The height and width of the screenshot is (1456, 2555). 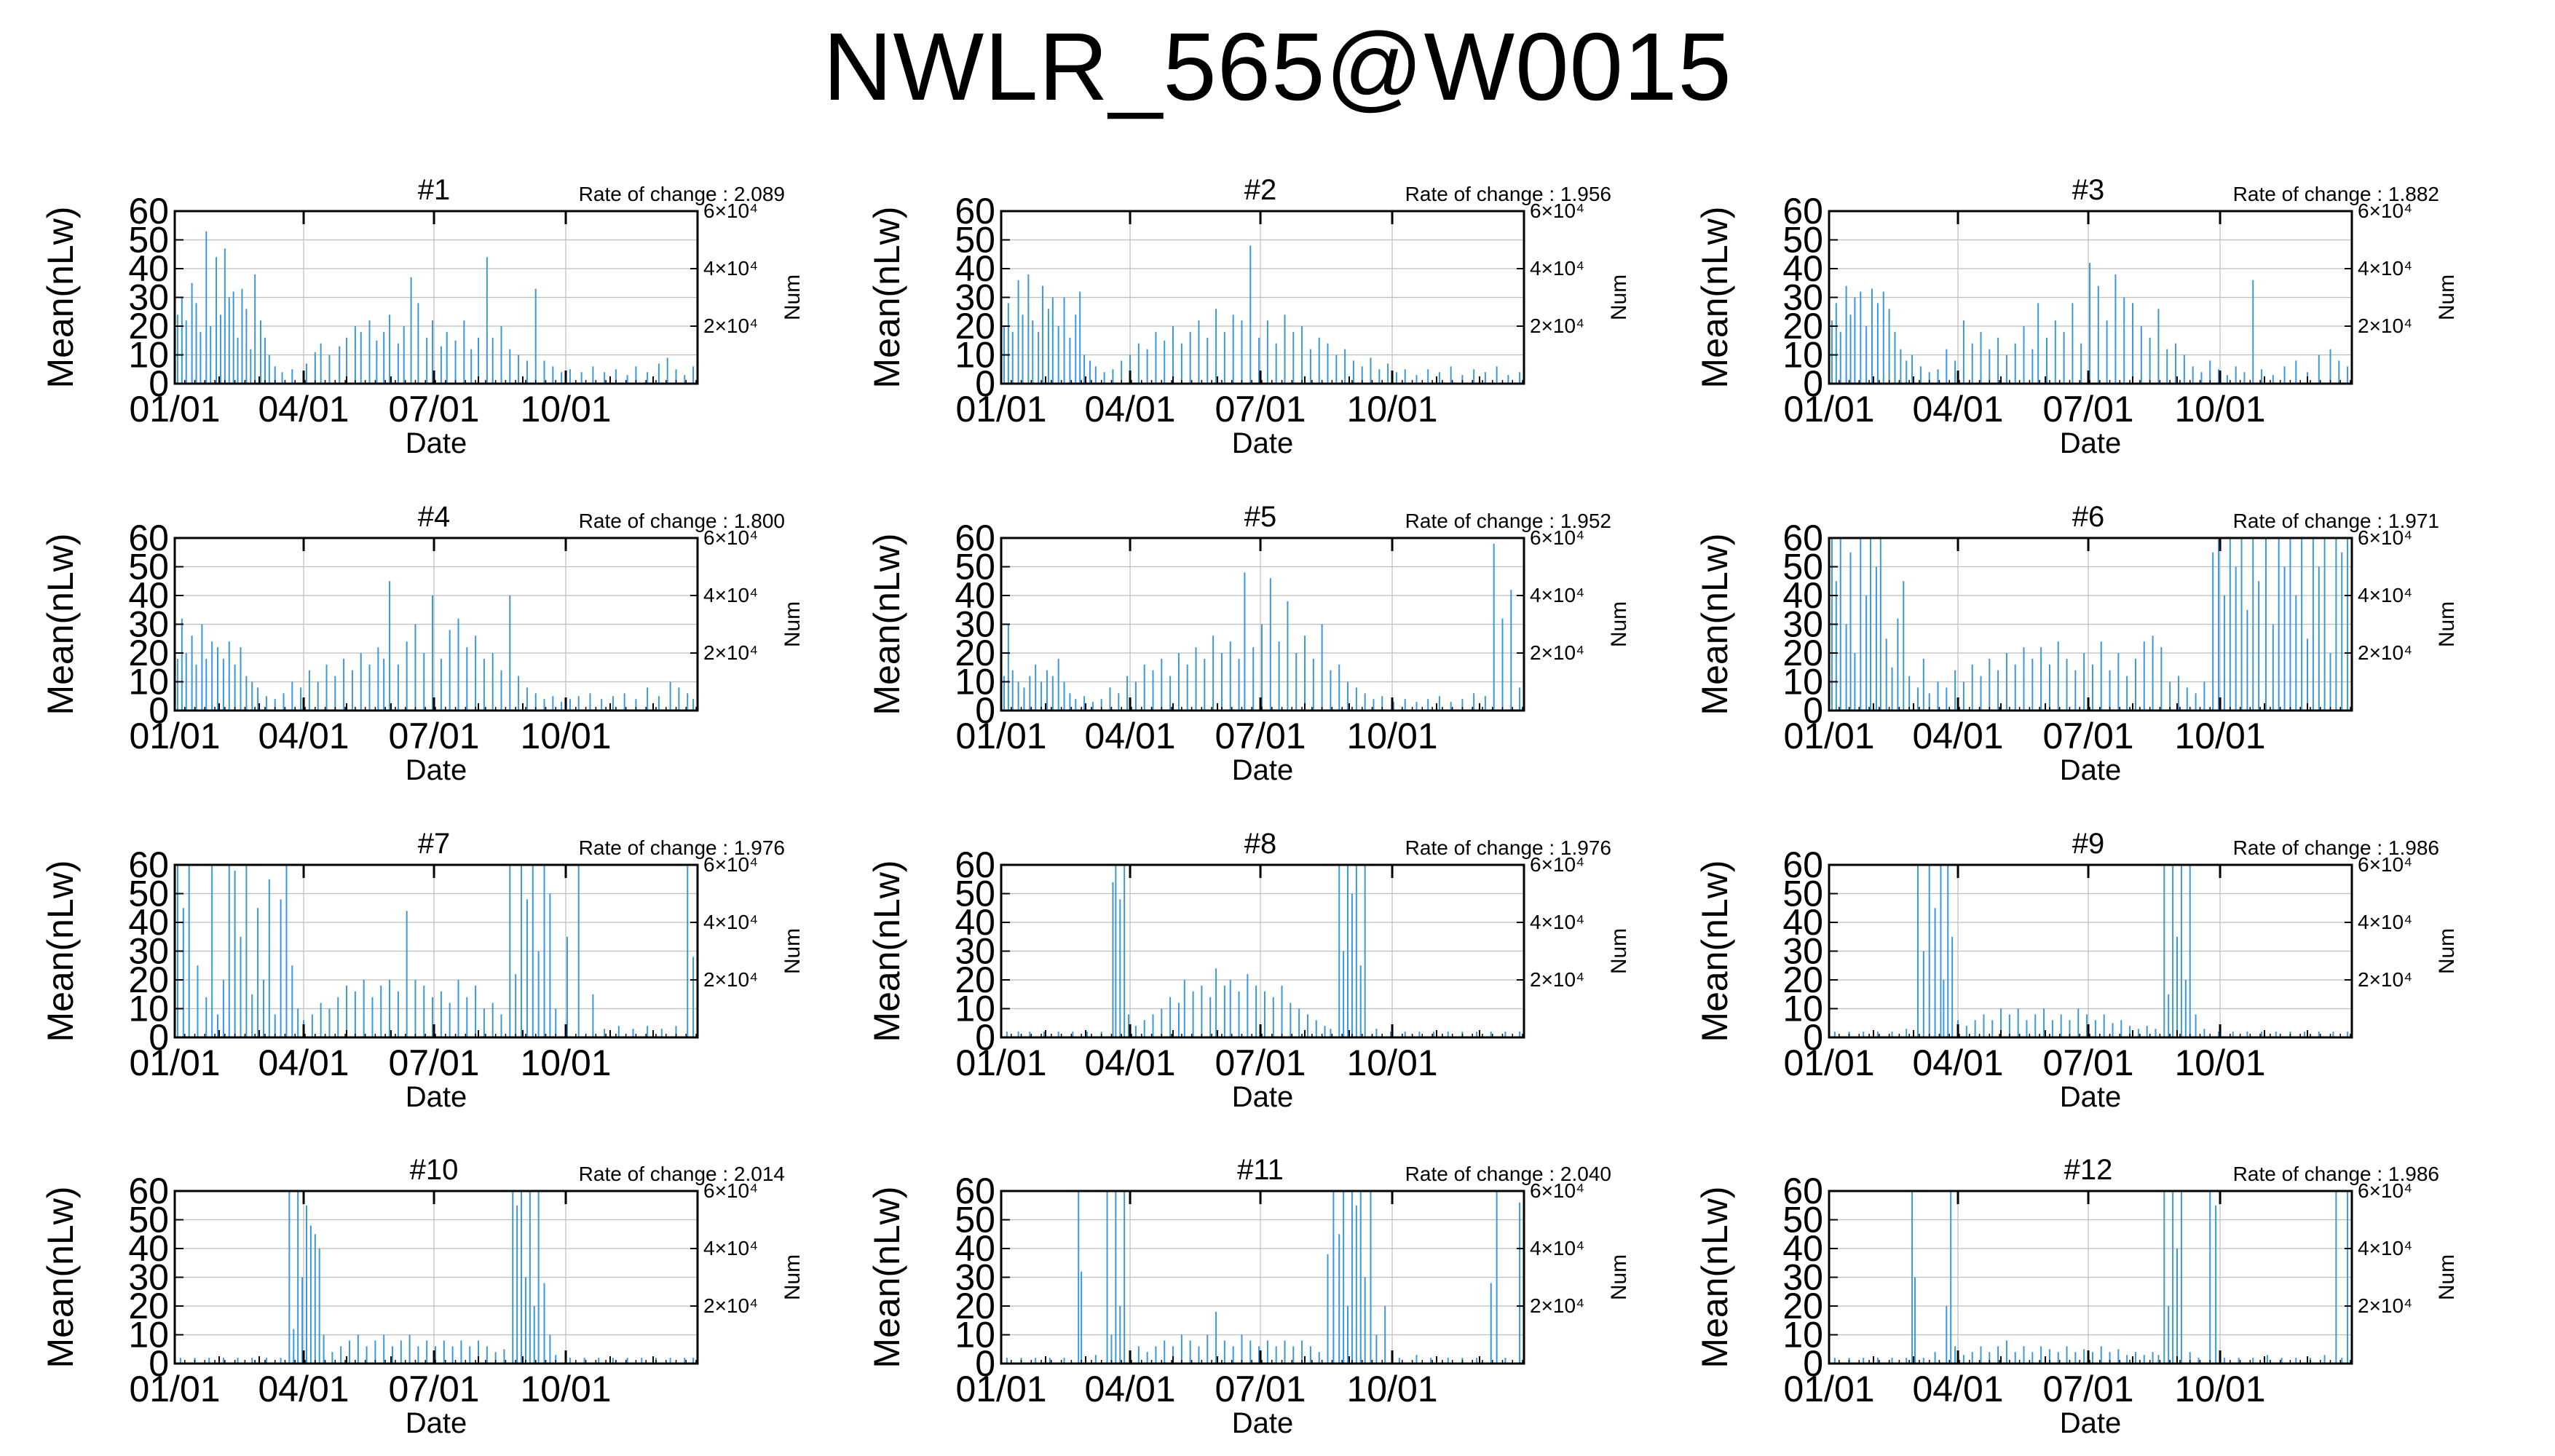 What do you see at coordinates (434, 517) in the screenshot?
I see `panel-title: #4` at bounding box center [434, 517].